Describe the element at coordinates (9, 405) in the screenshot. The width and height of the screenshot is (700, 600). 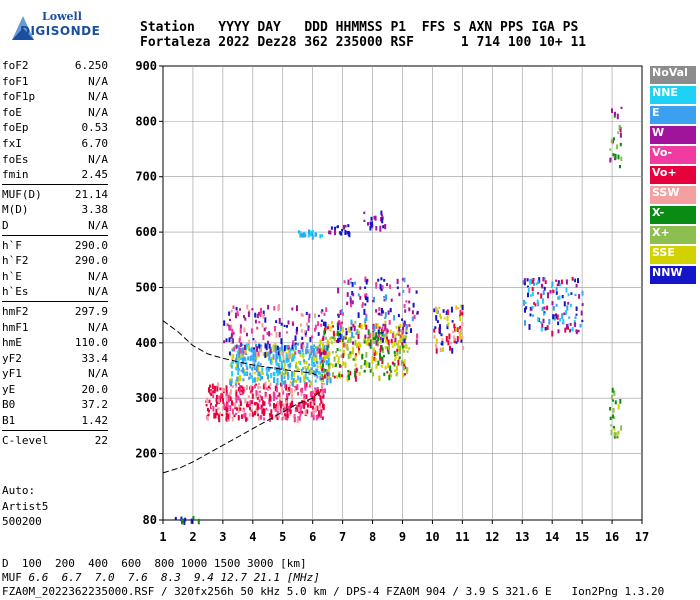
I see `param-name: B0` at that location.